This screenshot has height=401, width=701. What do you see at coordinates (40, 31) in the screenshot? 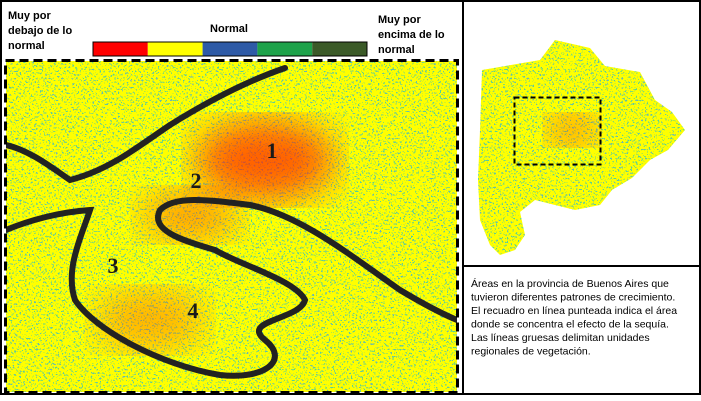
I see `legend-low-label: debajo de lo` at bounding box center [40, 31].